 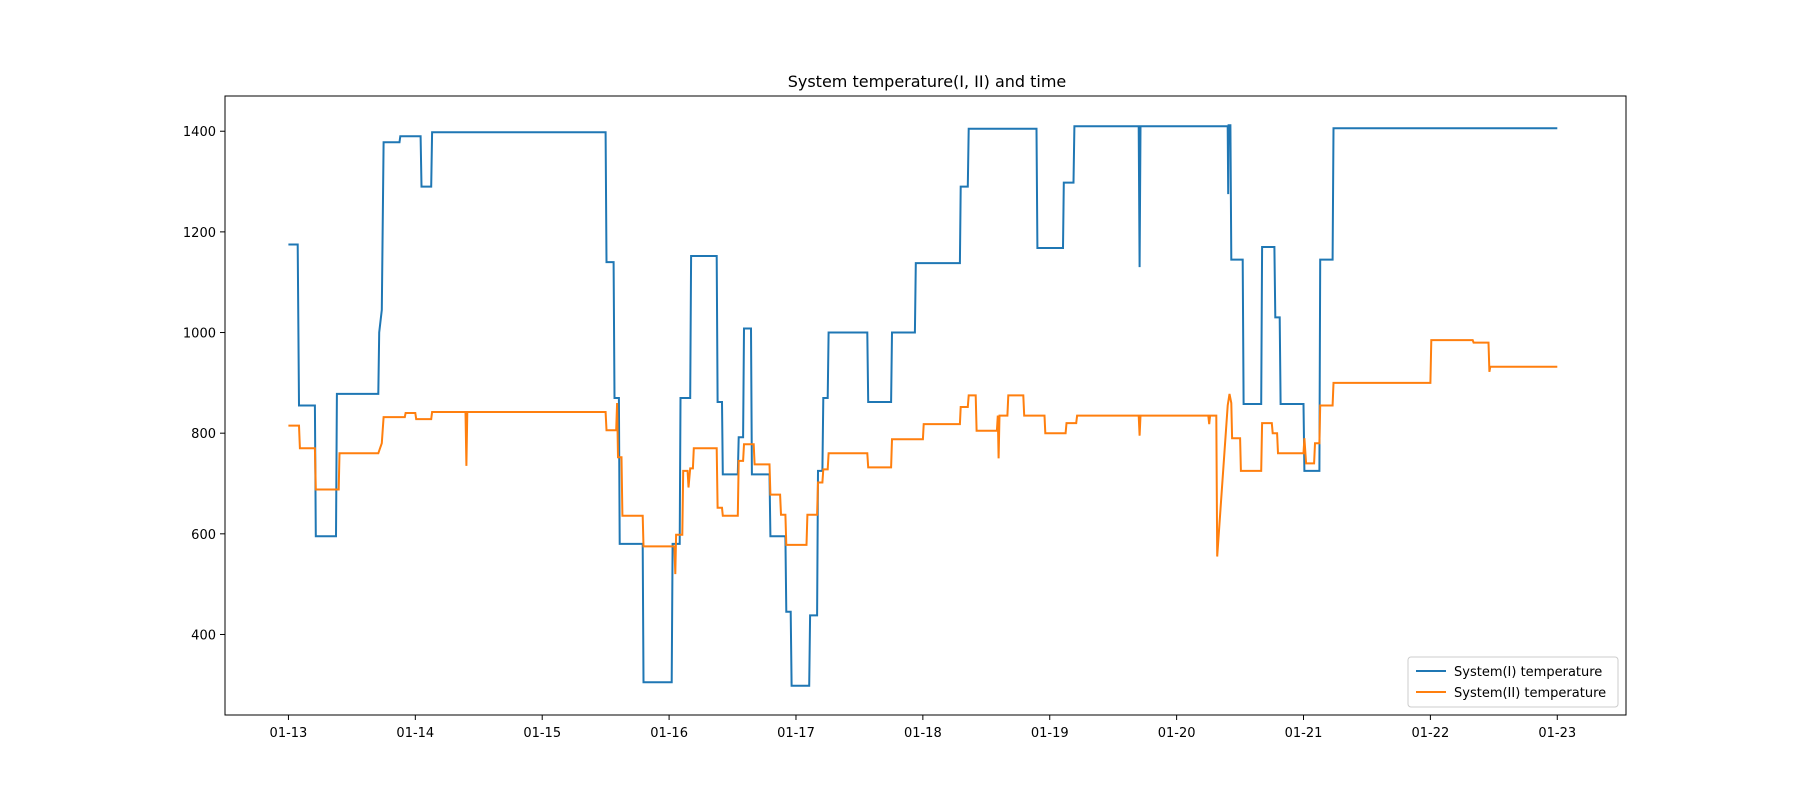 I want to click on x-tick-label: 01-13, so click(x=289, y=733).